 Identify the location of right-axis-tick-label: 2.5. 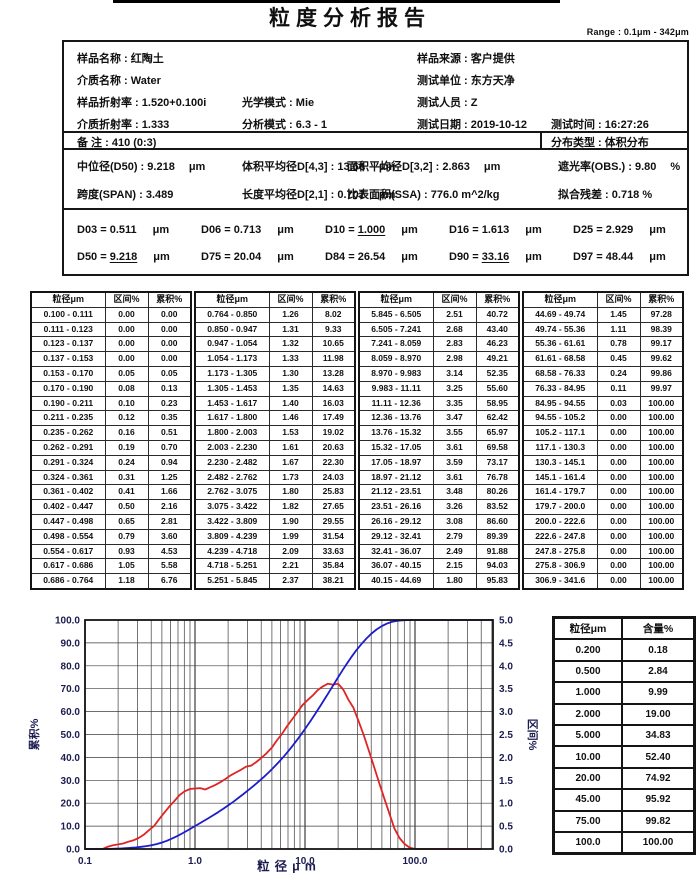
(506, 735).